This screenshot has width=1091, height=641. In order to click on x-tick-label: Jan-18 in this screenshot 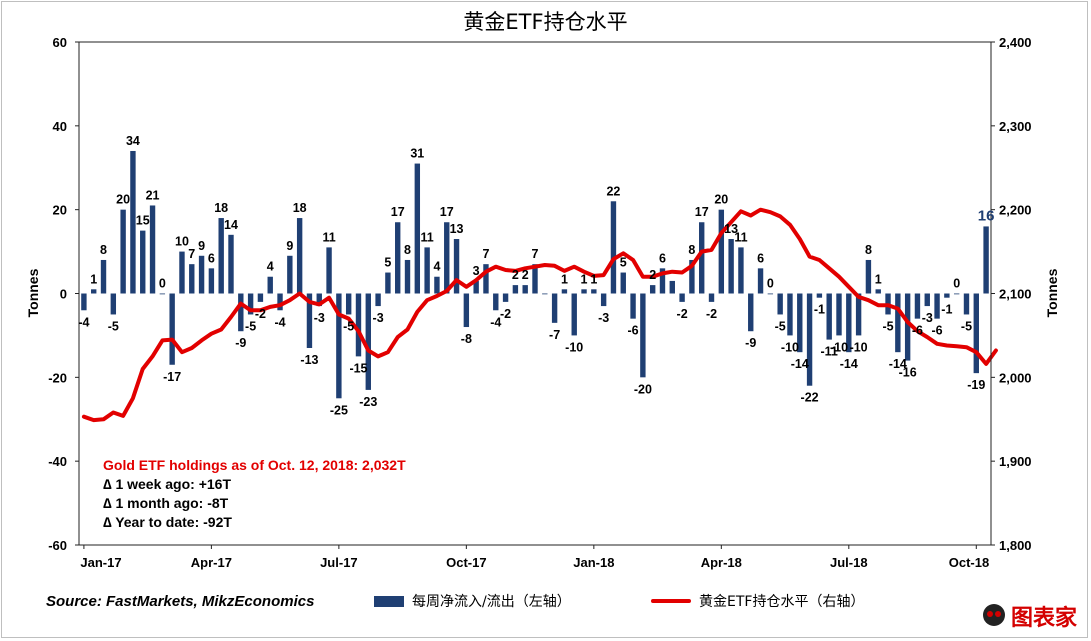, I will do `click(593, 562)`.